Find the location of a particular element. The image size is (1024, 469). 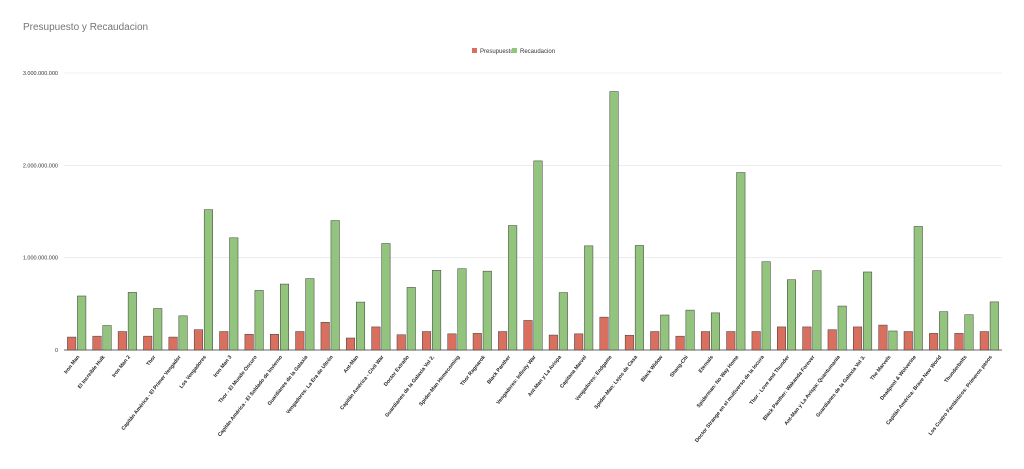

x-category-label: Thor is located at coordinates (151, 361).